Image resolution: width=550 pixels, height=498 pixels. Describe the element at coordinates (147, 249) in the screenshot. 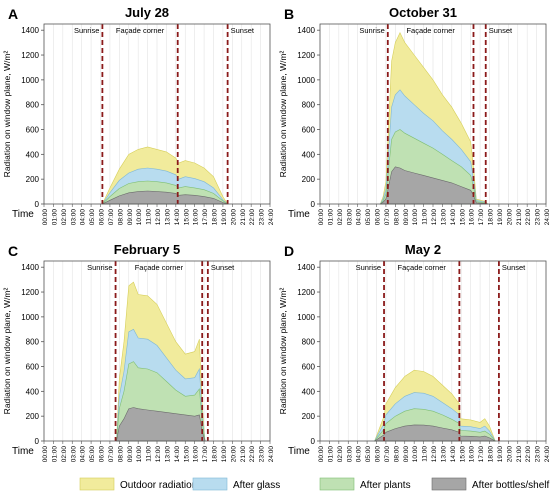

I see `panel-title: February 5` at that location.